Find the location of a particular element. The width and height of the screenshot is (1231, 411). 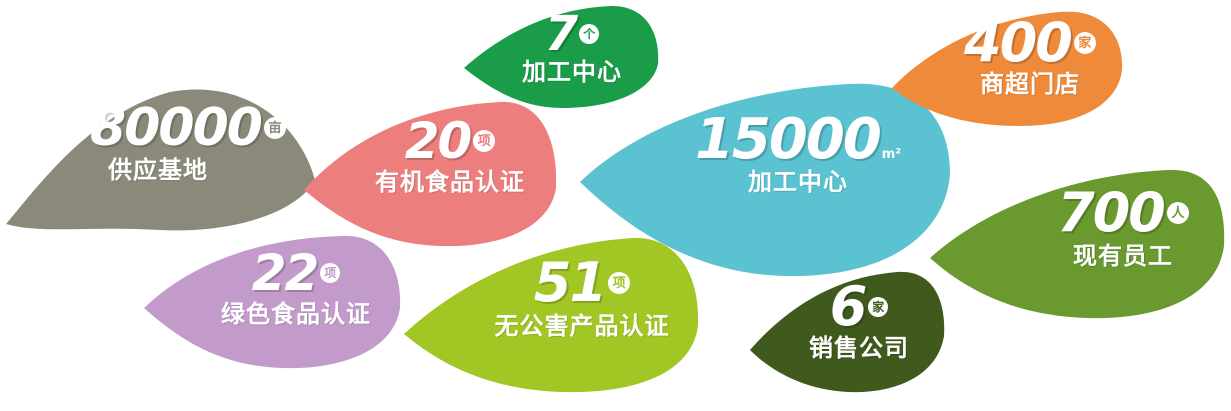

stat-label: 现有员工 is located at coordinates (1123, 256).